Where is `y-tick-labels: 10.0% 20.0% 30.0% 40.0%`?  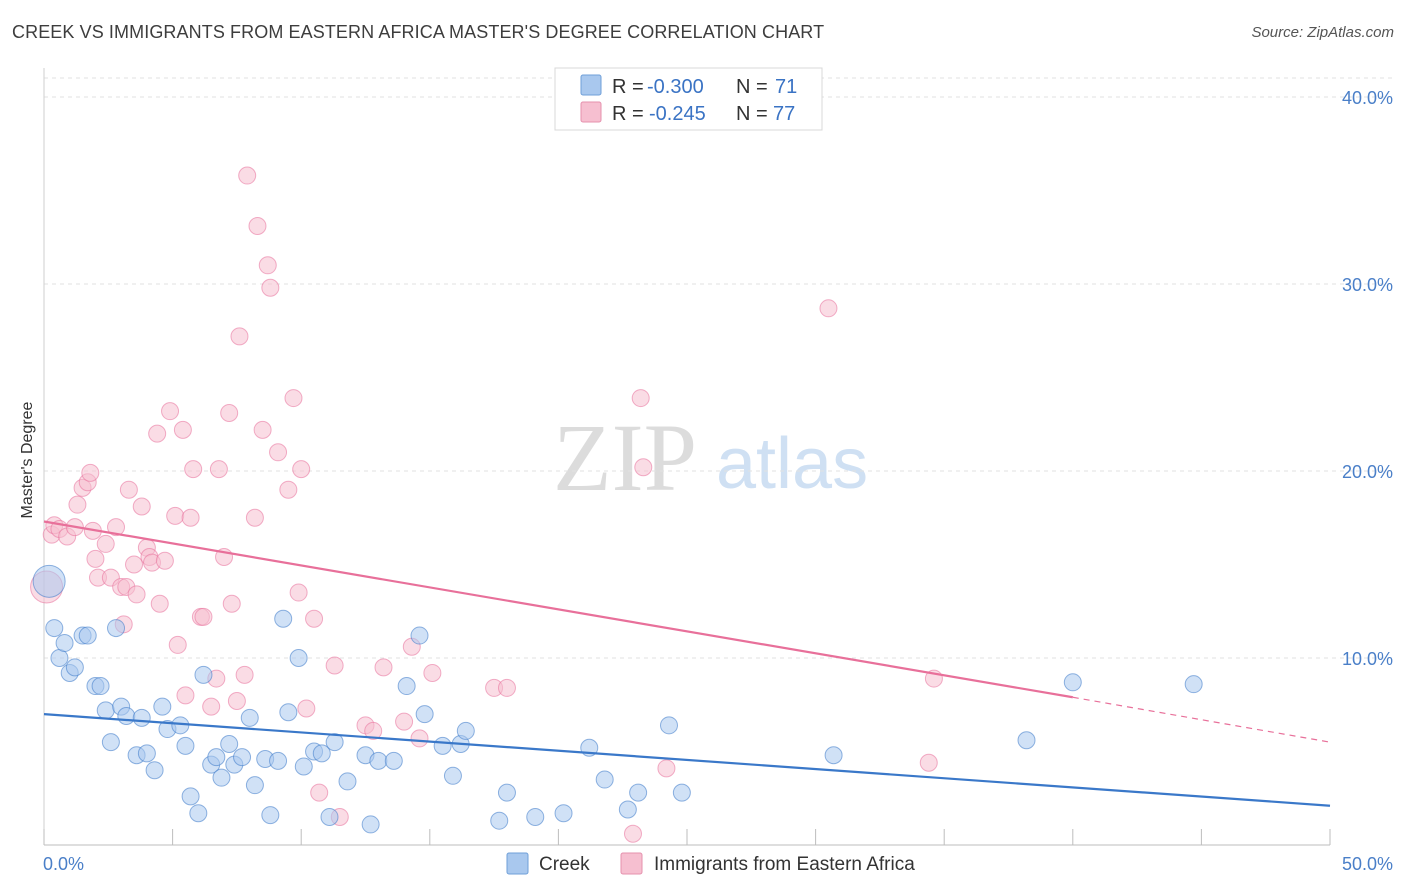 y-tick-labels: 10.0% 20.0% 30.0% 40.0% is located at coordinates (1367, 378).